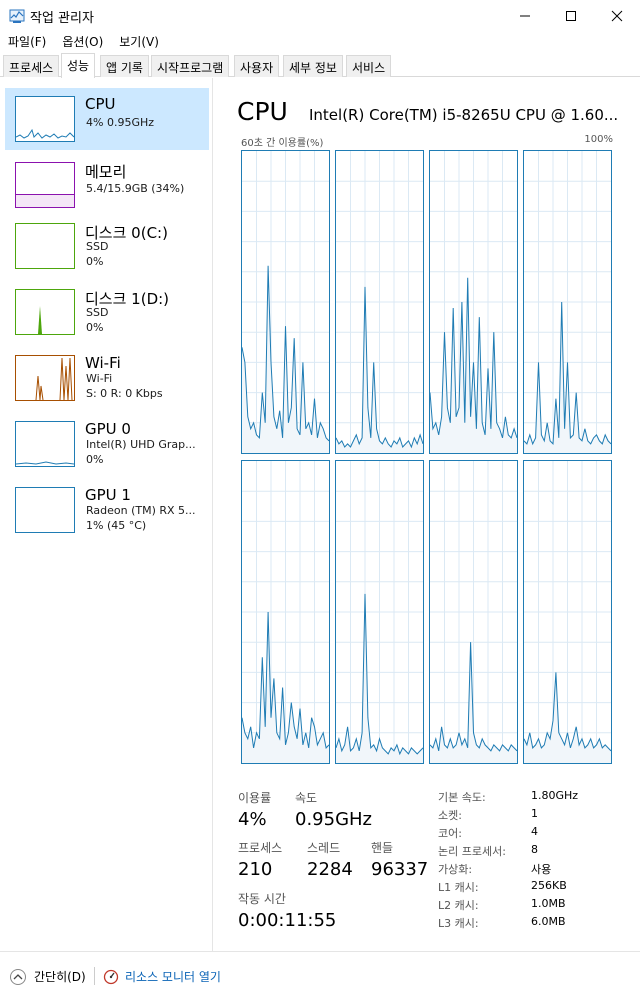  Describe the element at coordinates (60, 977) in the screenshot. I see `fewer-details-label: 간단히(D)` at that location.